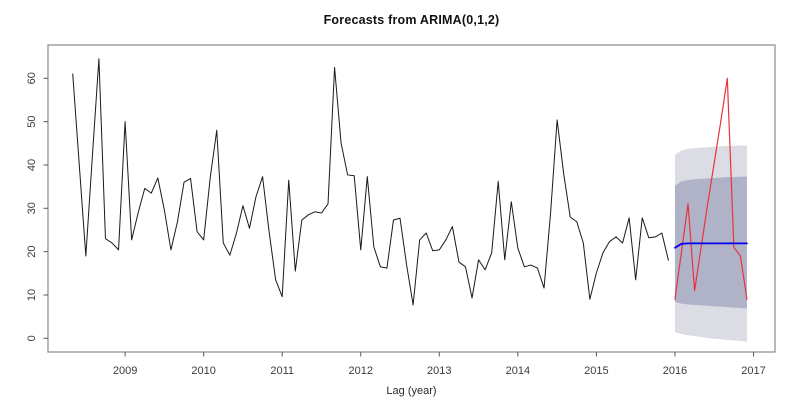 Image resolution: width=800 pixels, height=412 pixels. What do you see at coordinates (596, 371) in the screenshot?
I see `x-tick-label: 2015` at bounding box center [596, 371].